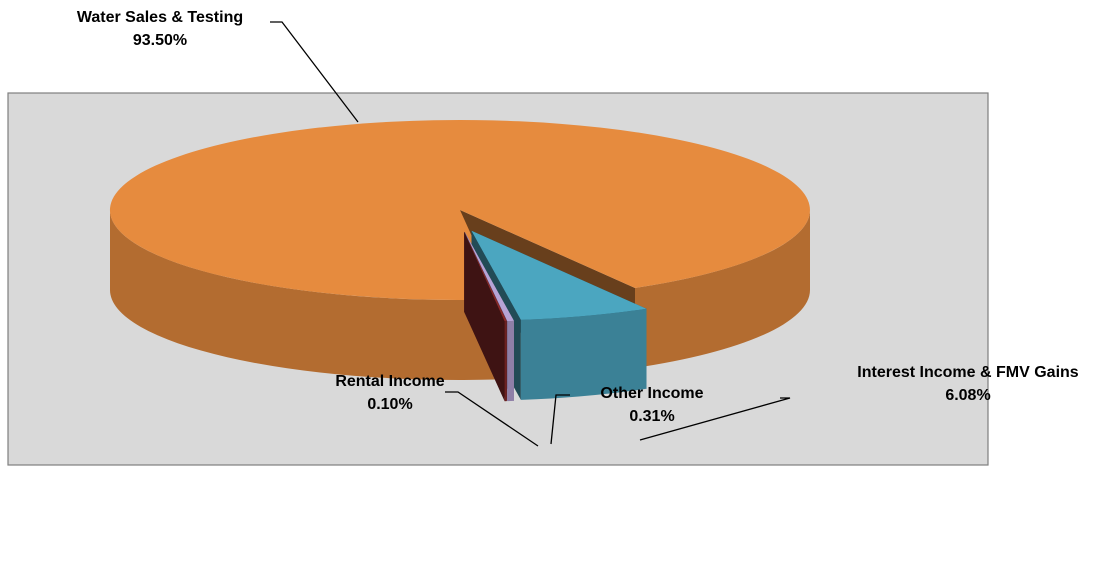 Image resolution: width=1113 pixels, height=567 pixels. Describe the element at coordinates (389, 381) in the screenshot. I see `slice-label: Rental Income` at that location.